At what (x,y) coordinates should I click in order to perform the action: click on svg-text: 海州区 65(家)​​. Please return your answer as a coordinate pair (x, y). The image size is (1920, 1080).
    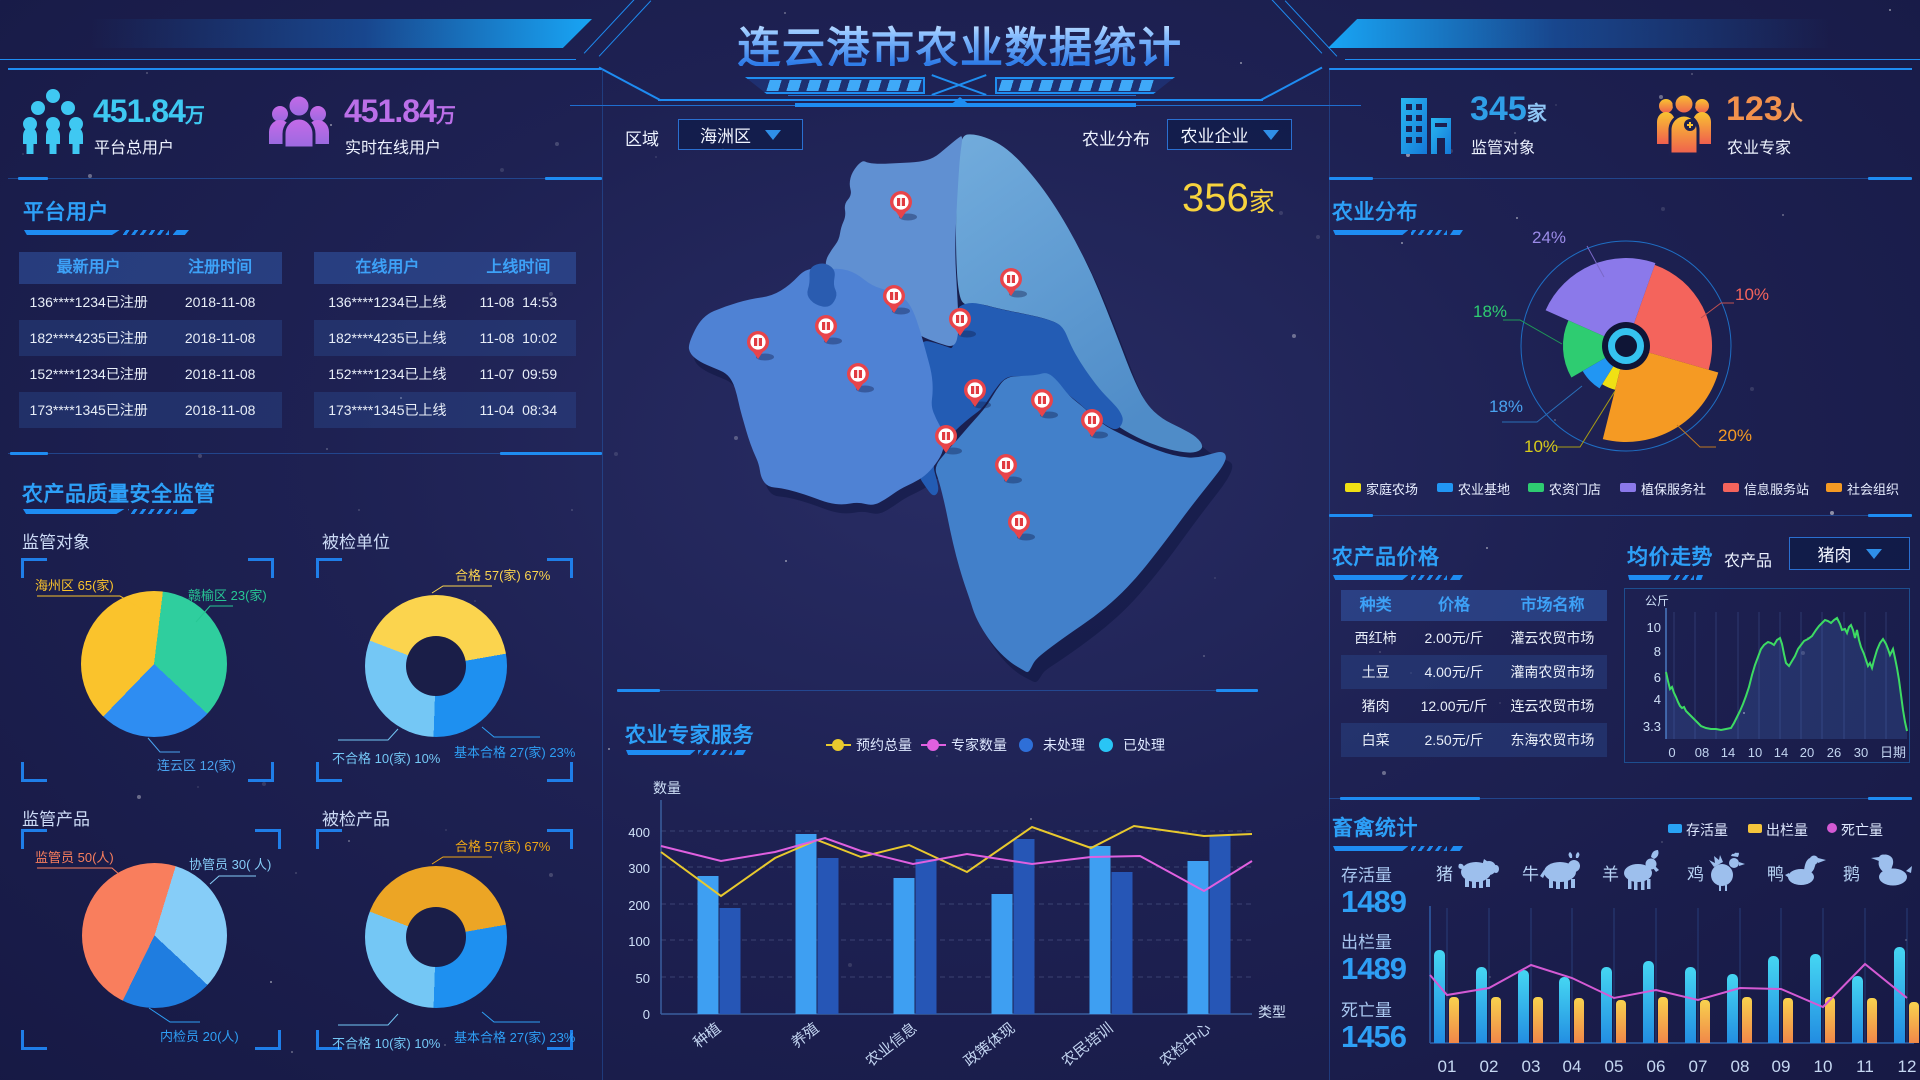
    Looking at the image, I should click on (74, 585).